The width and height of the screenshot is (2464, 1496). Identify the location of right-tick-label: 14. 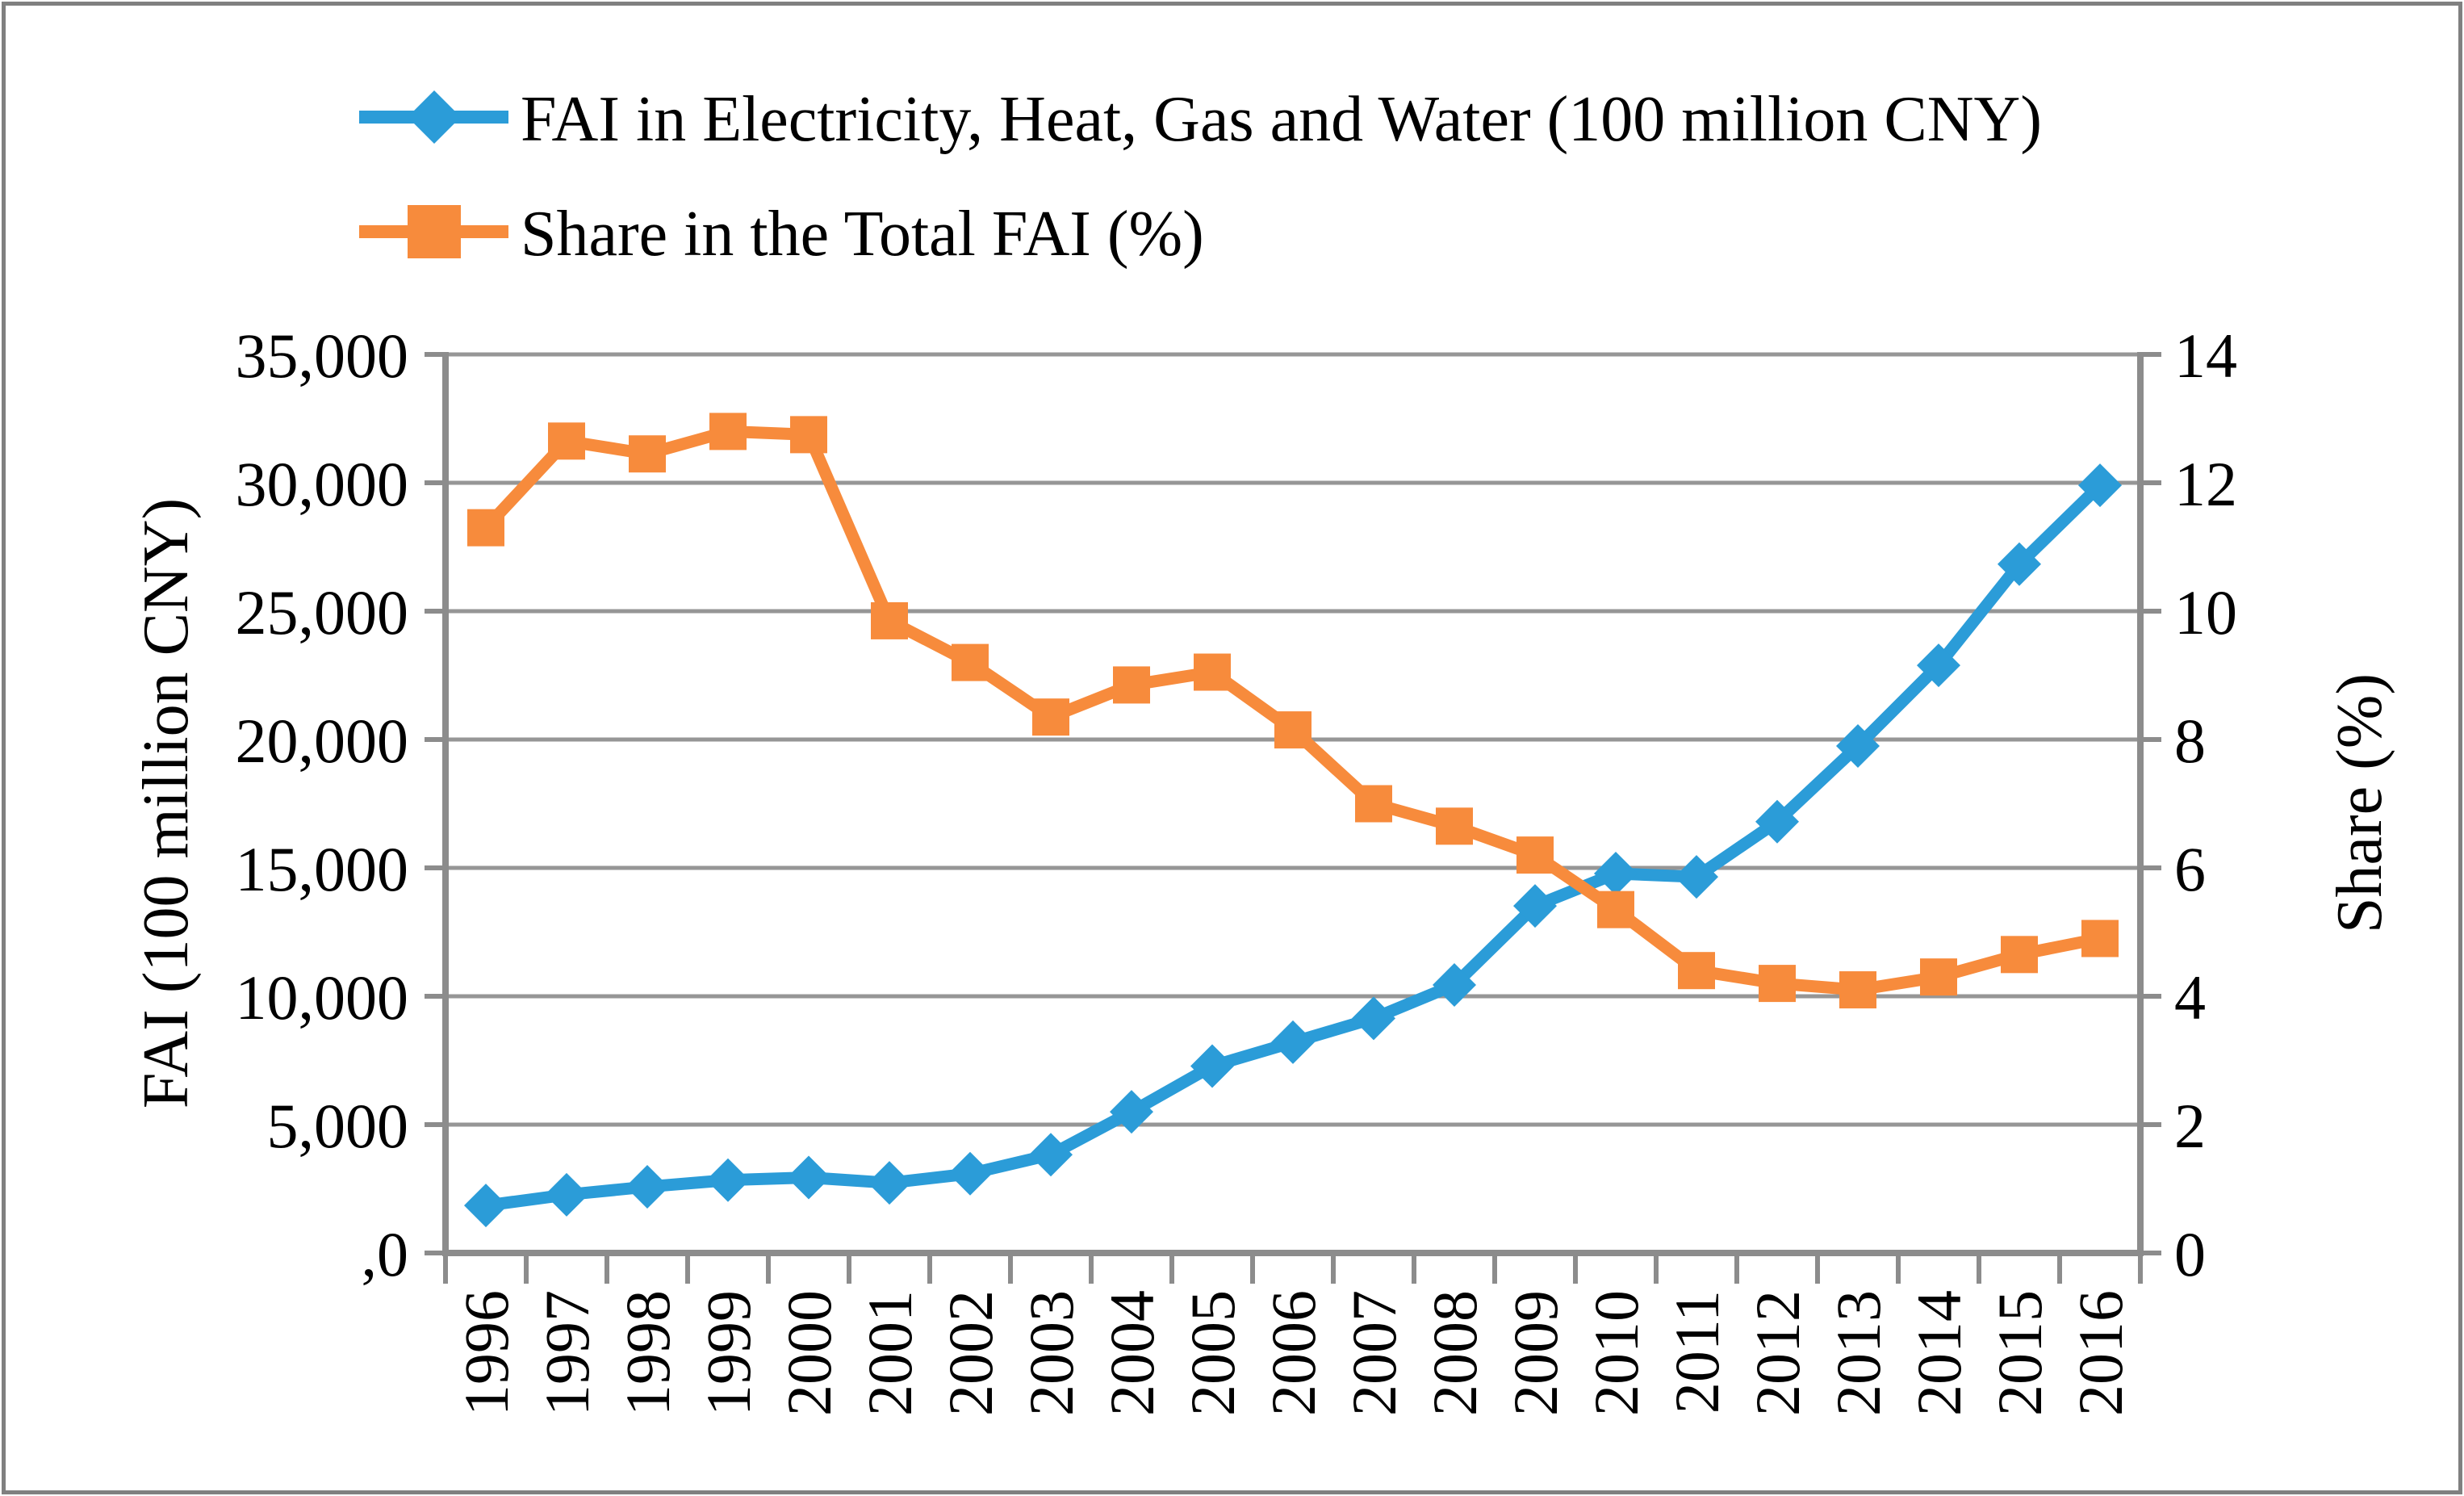
(2205, 356).